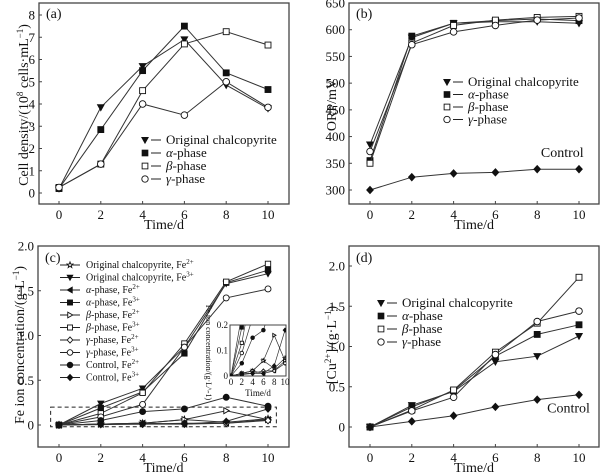 The image size is (600, 475). What do you see at coordinates (231, 382) in the screenshot?
I see `inset-x-tick-label: 0` at bounding box center [231, 382].